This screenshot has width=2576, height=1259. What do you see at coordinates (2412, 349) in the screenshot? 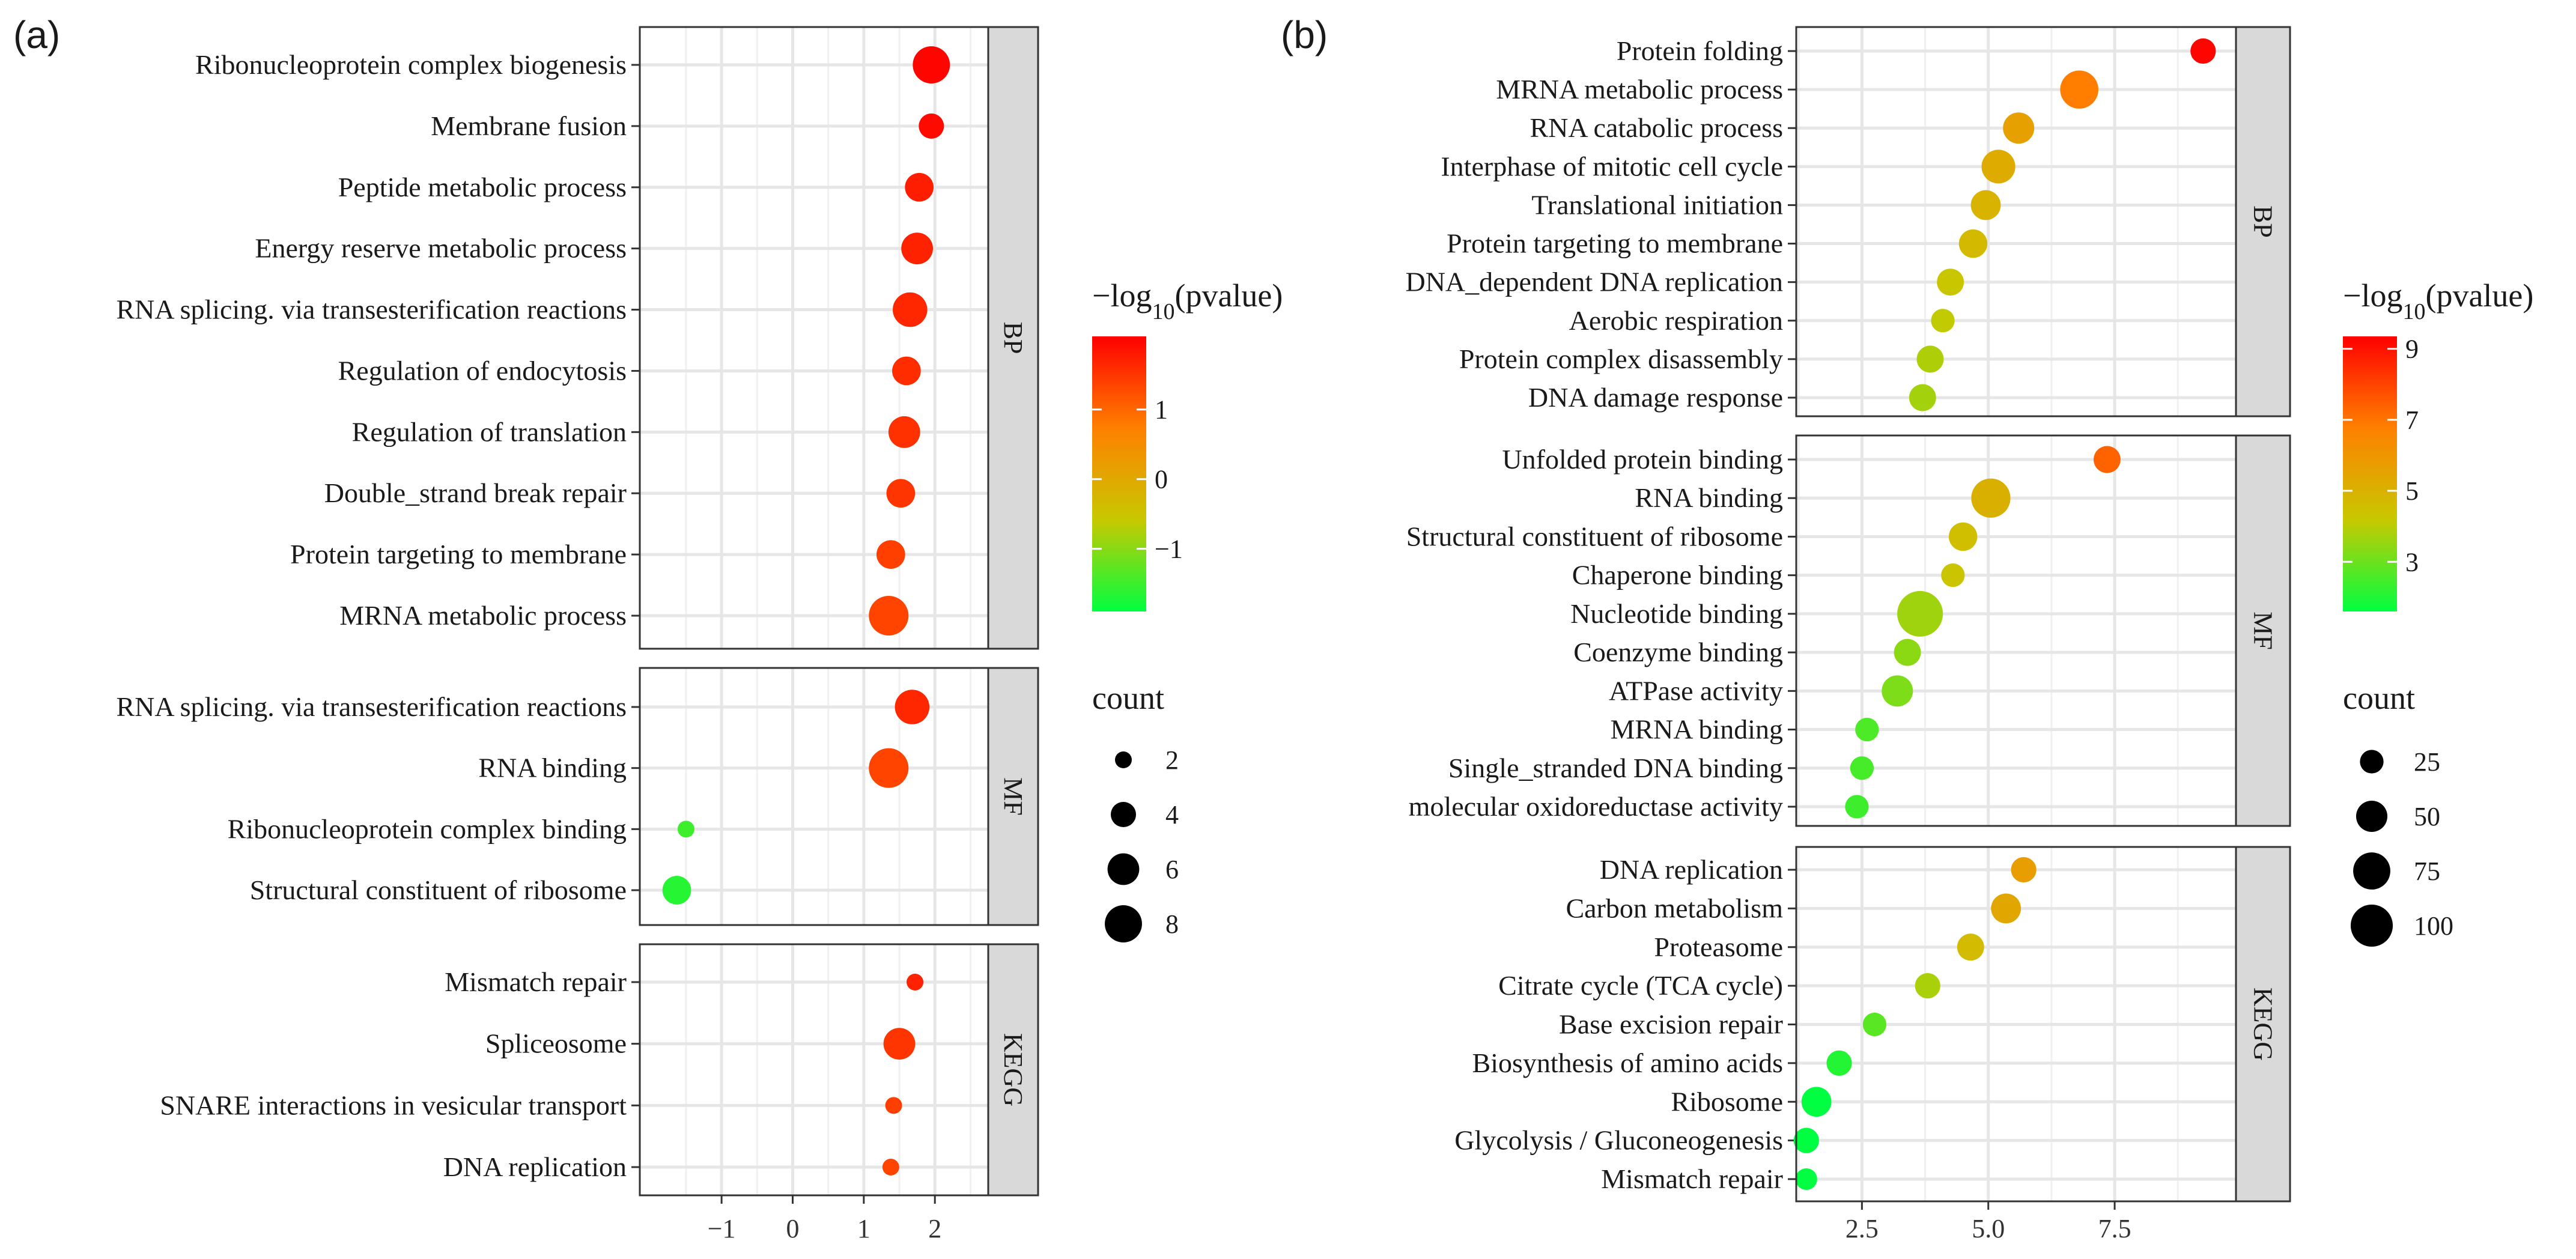
I see `color-legend-tick-label: 9` at bounding box center [2412, 349].